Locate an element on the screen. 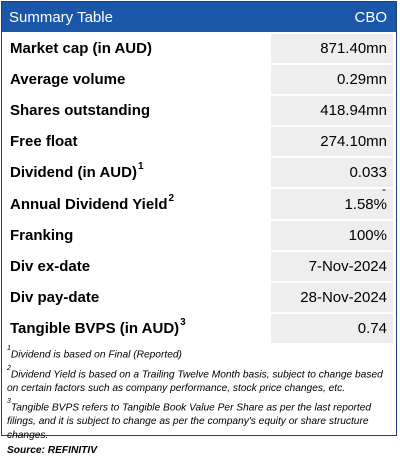 The width and height of the screenshot is (400, 458). row-label: Franking is located at coordinates (136, 235).